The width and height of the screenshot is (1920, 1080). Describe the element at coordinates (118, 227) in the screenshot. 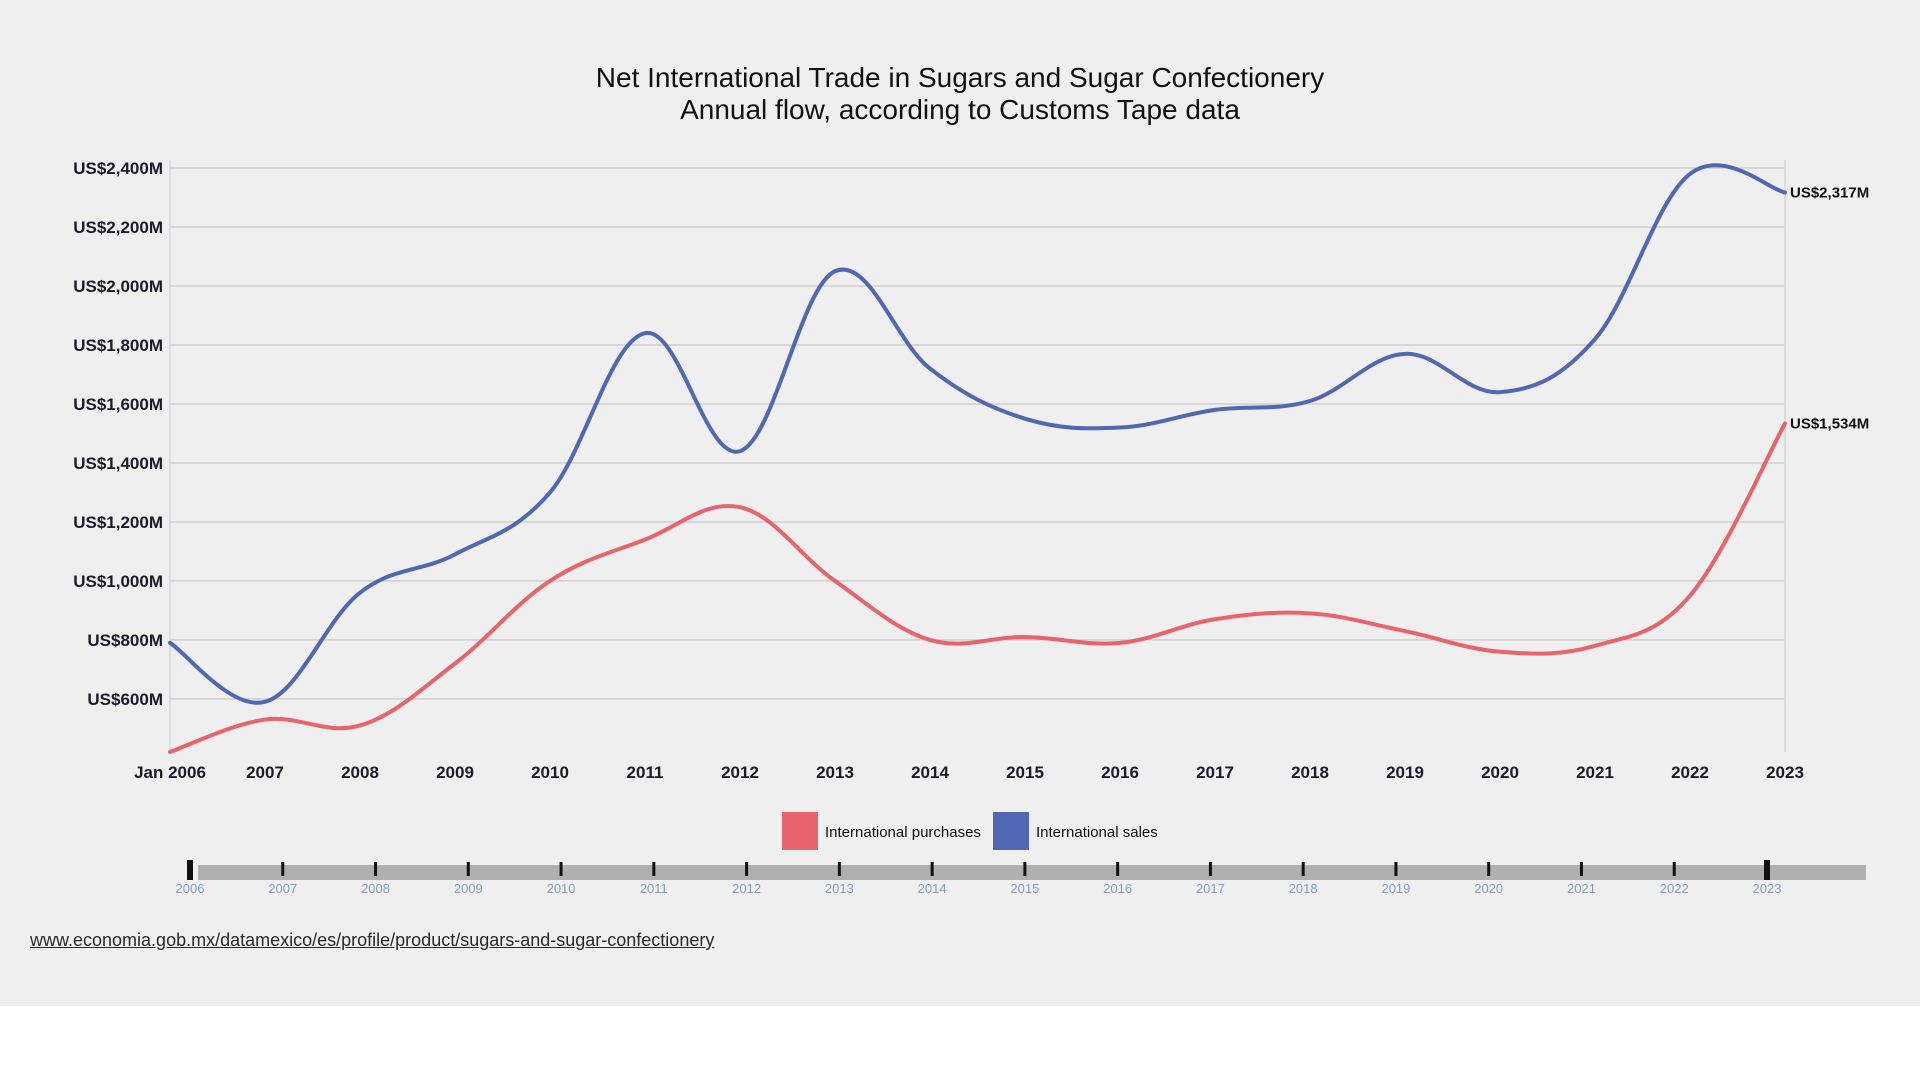

I see `y-tick-label: US$2,200M` at that location.